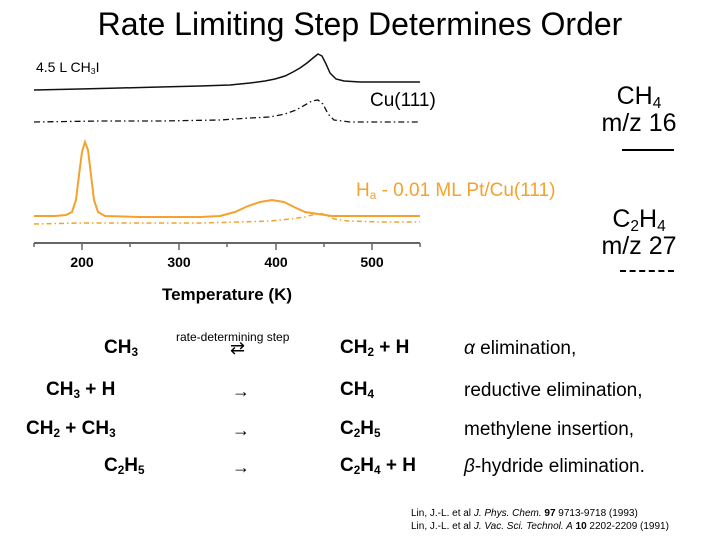  I want to click on pt-label: Ha - 0.01 ML Pt/Cu(111), so click(455, 191).